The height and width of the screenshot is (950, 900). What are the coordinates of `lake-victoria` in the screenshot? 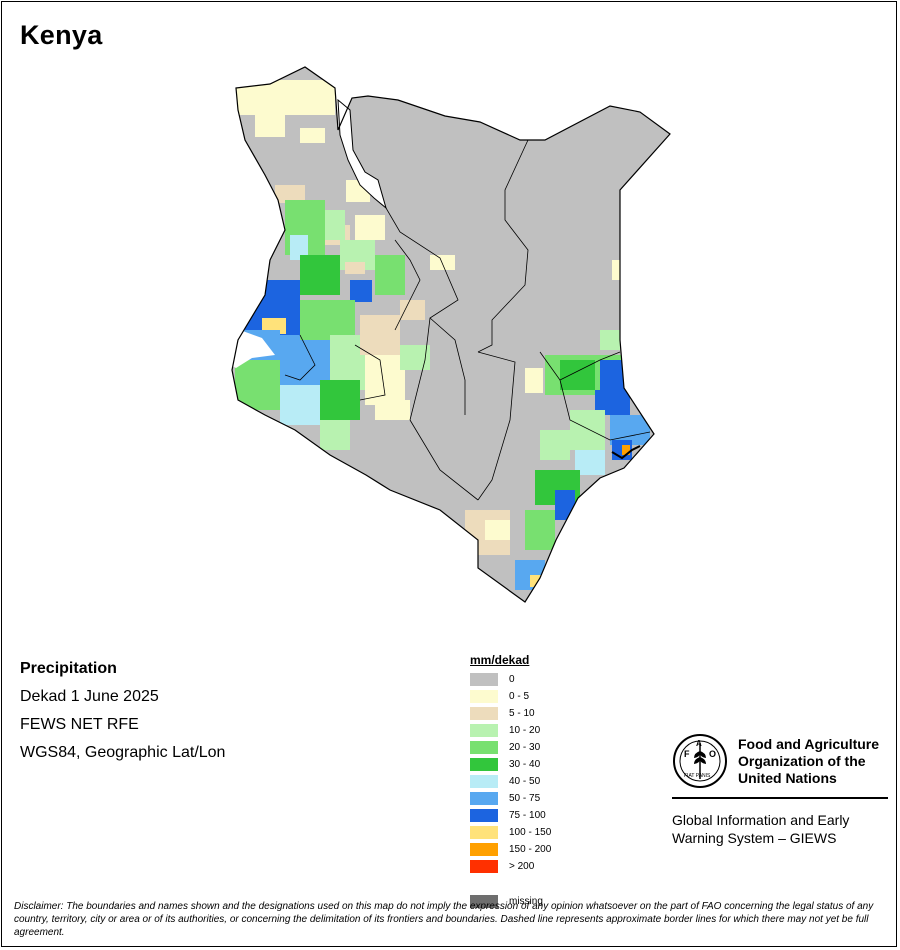 It's located at (237, 334).